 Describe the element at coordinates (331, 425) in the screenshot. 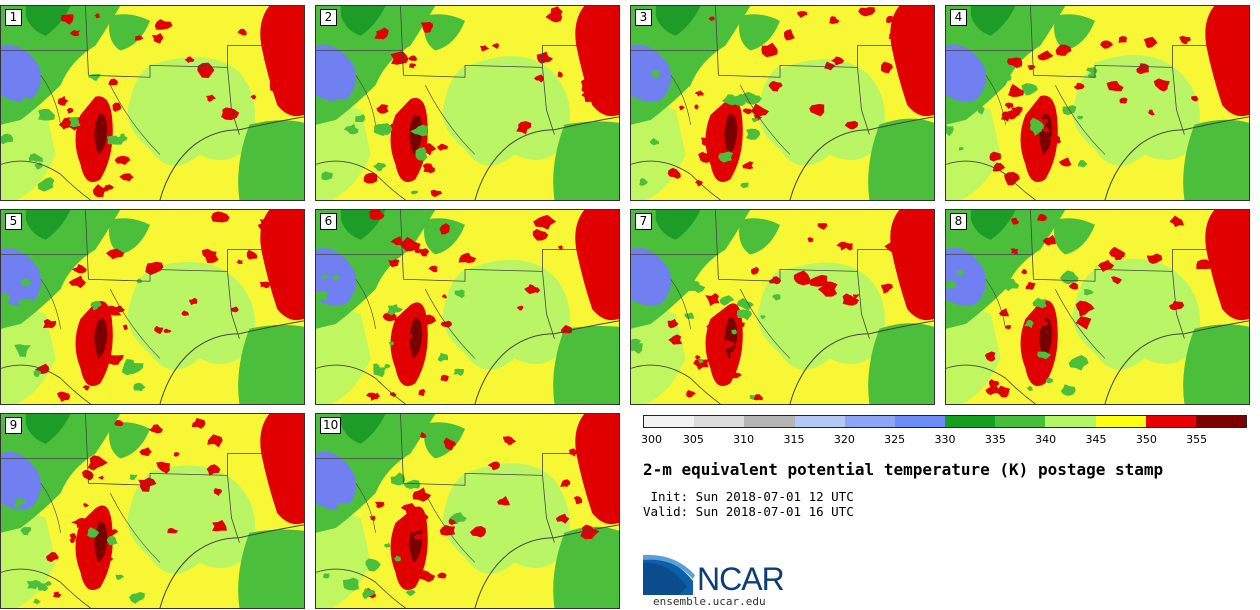

I see `panel-number-label: 10` at that location.